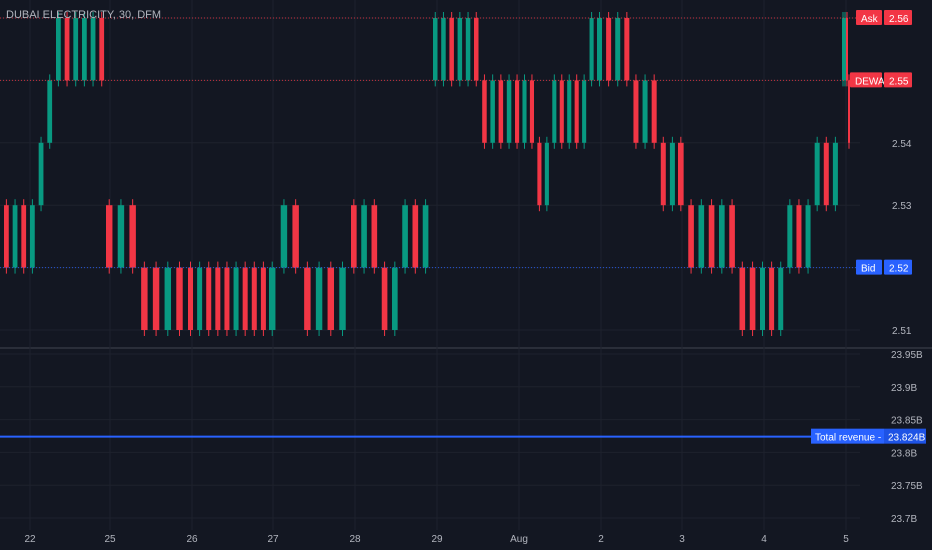  Describe the element at coordinates (192, 539) in the screenshot. I see `time-tick-label: 26` at that location.